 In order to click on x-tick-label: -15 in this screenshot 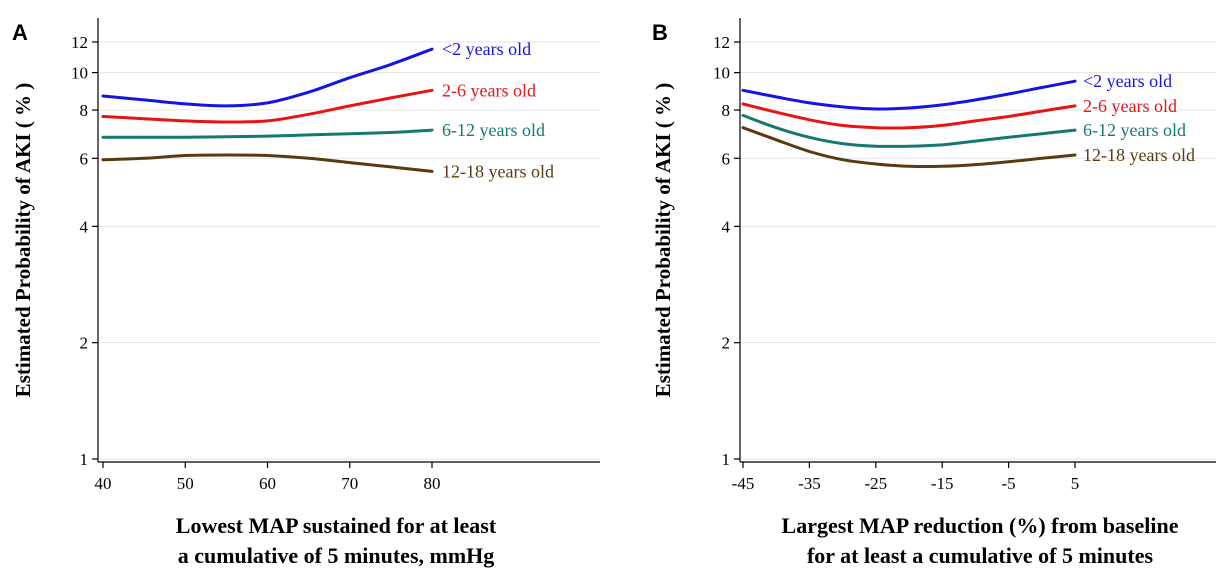, I will do `click(942, 483)`.